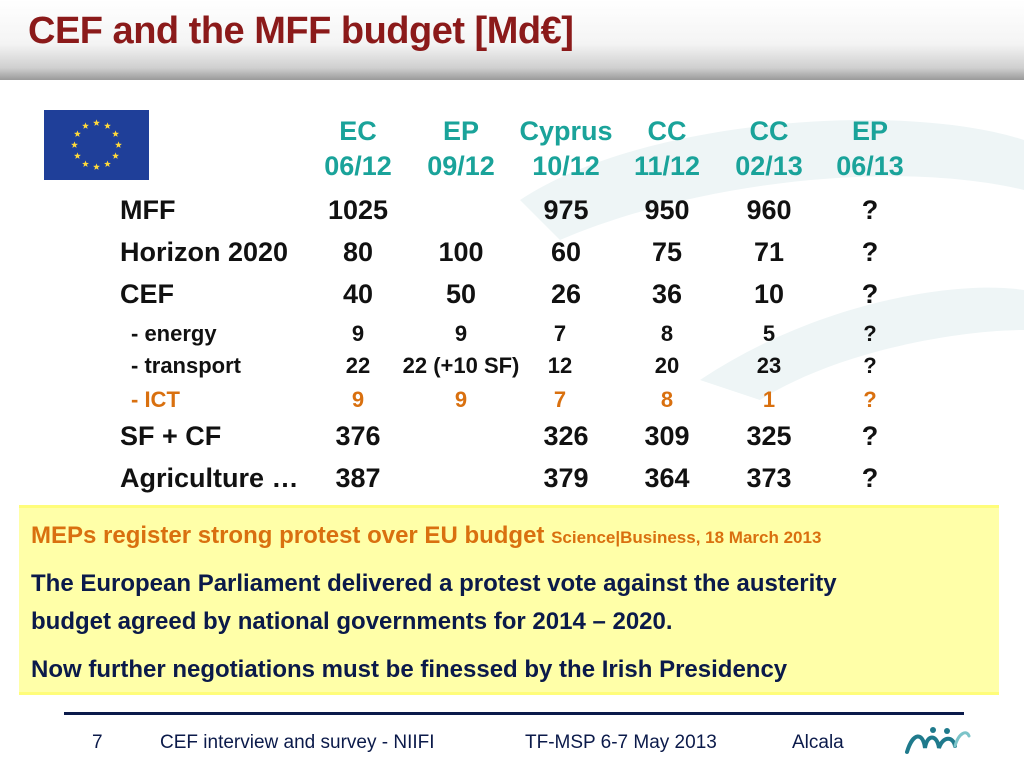 The width and height of the screenshot is (1024, 768). What do you see at coordinates (769, 365) in the screenshot?
I see `table-cell: 23` at bounding box center [769, 365].